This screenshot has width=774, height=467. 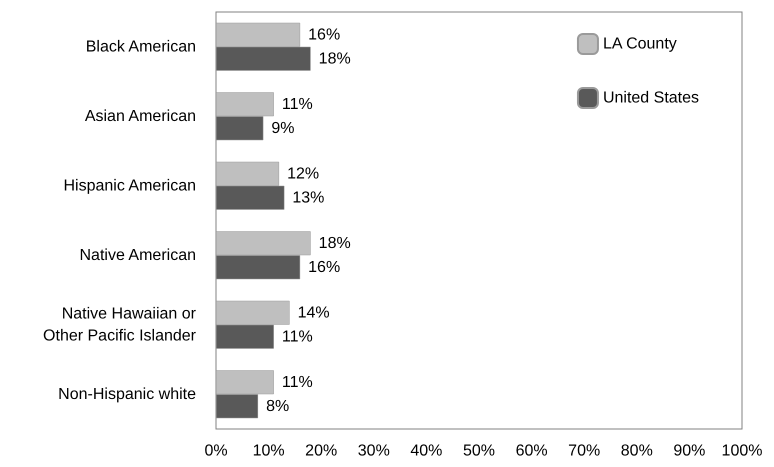 I want to click on x-tick-label: 60%, so click(x=532, y=451).